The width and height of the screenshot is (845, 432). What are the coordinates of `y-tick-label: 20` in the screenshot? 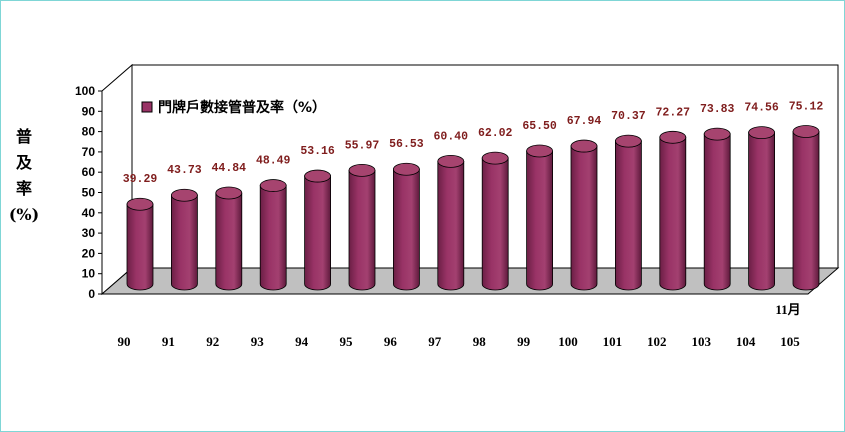 It's located at (89, 253).